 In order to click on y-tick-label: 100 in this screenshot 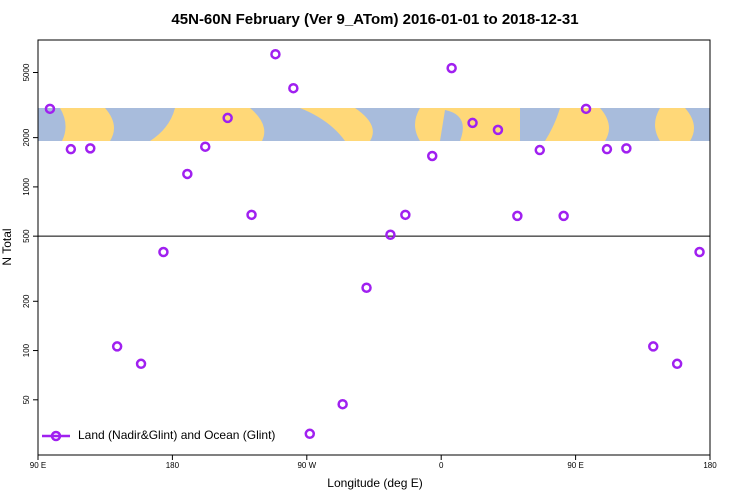, I will do `click(26, 350)`.